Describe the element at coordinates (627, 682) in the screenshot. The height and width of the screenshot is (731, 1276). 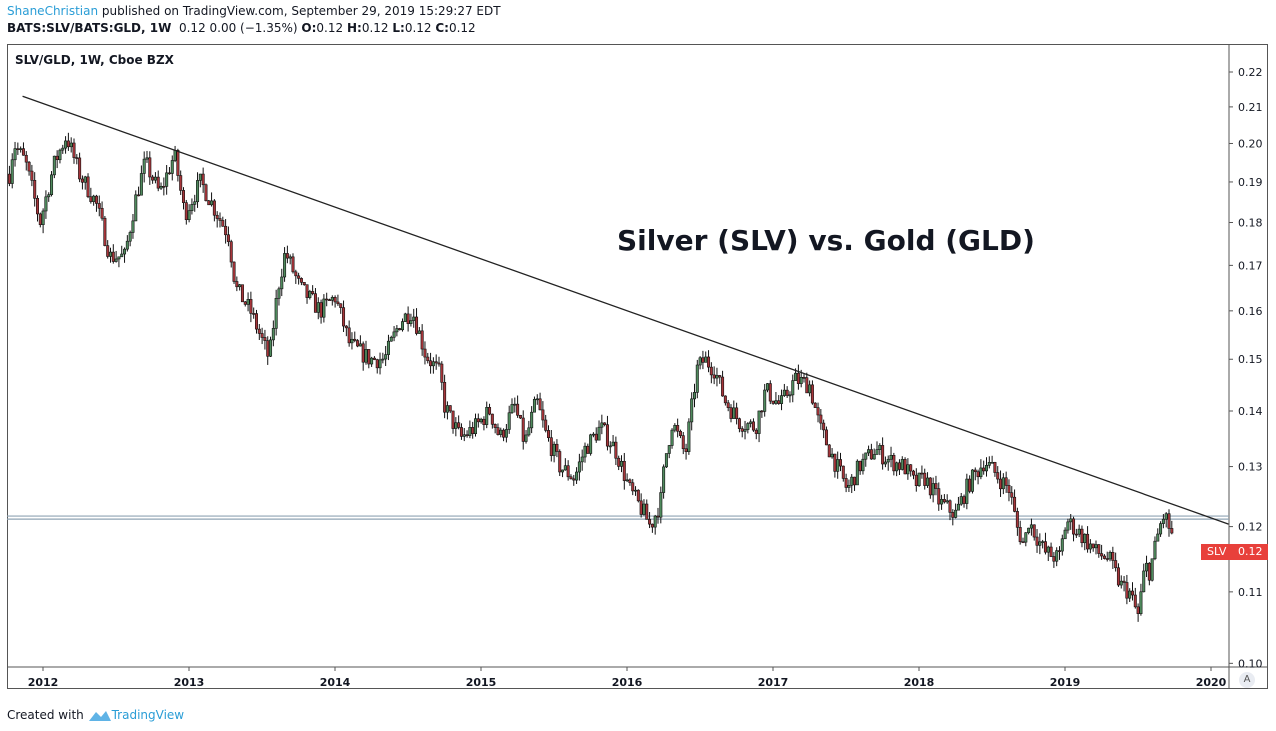
I see `x-tick-label: 2016` at that location.